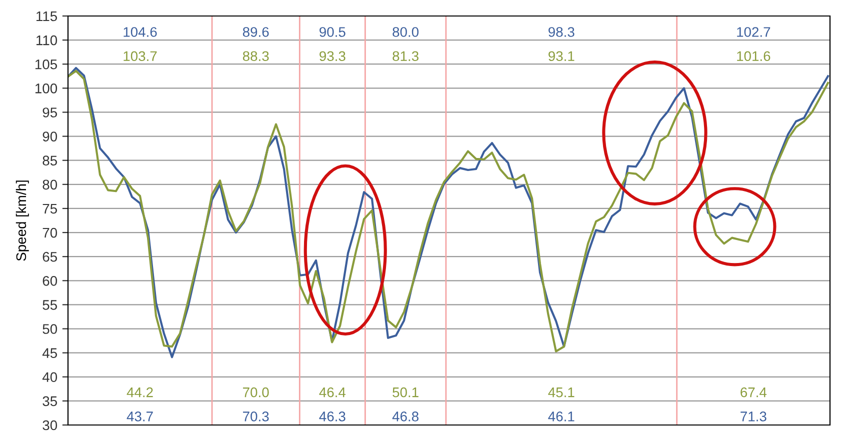  What do you see at coordinates (561, 417) in the screenshot?
I see `annotation: 46.1` at bounding box center [561, 417].